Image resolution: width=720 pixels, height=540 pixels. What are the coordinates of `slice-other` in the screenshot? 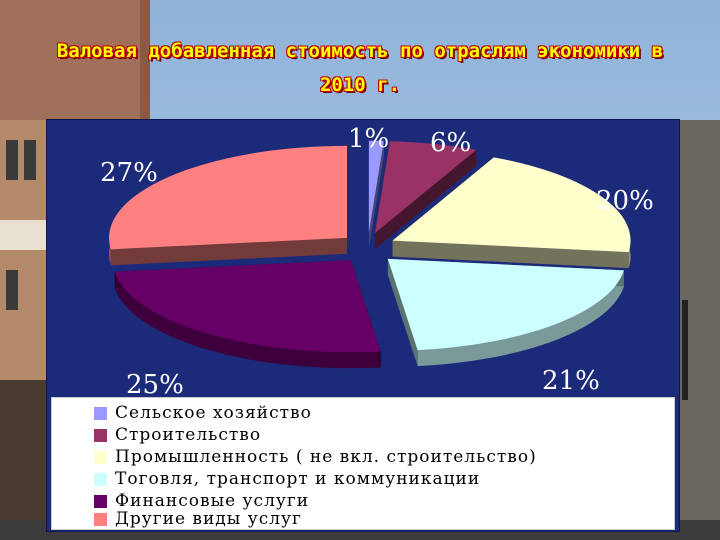 It's located at (227, 205).